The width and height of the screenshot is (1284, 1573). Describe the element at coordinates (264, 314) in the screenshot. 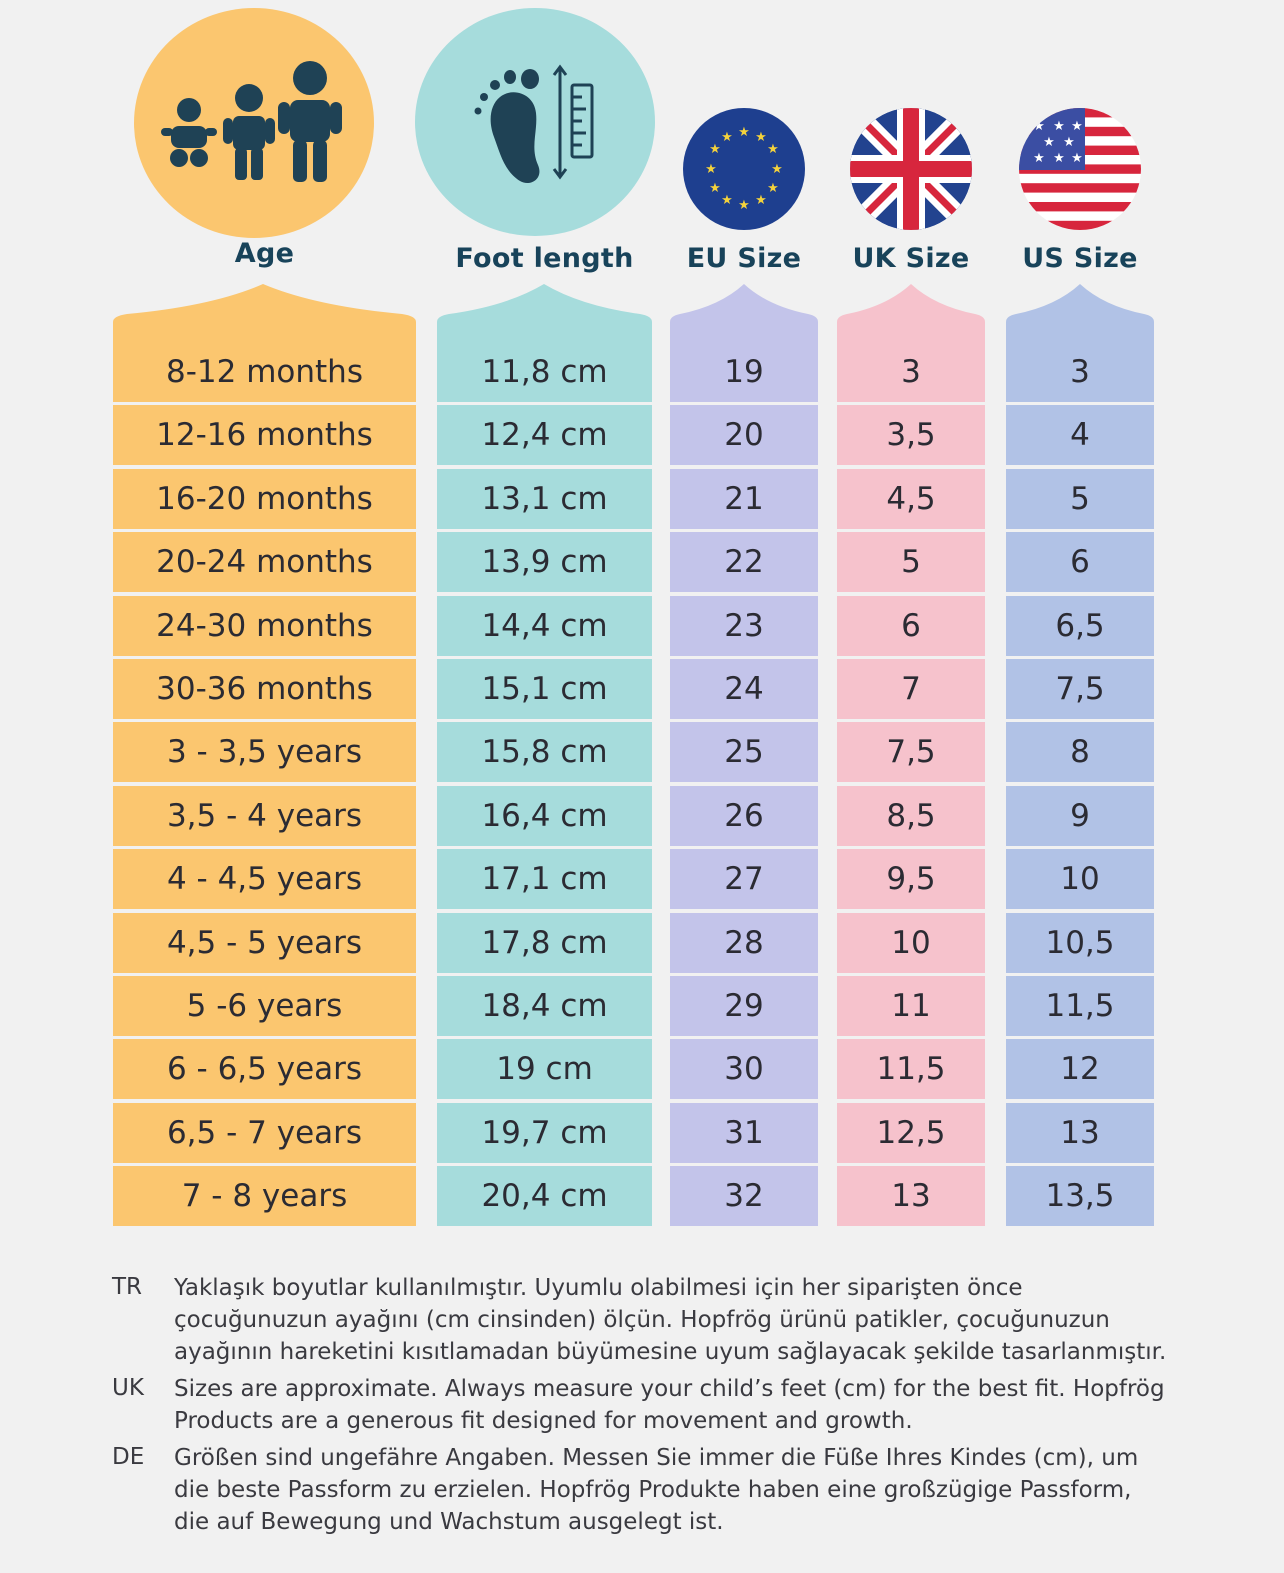

I see `age-pillar-cap` at that location.